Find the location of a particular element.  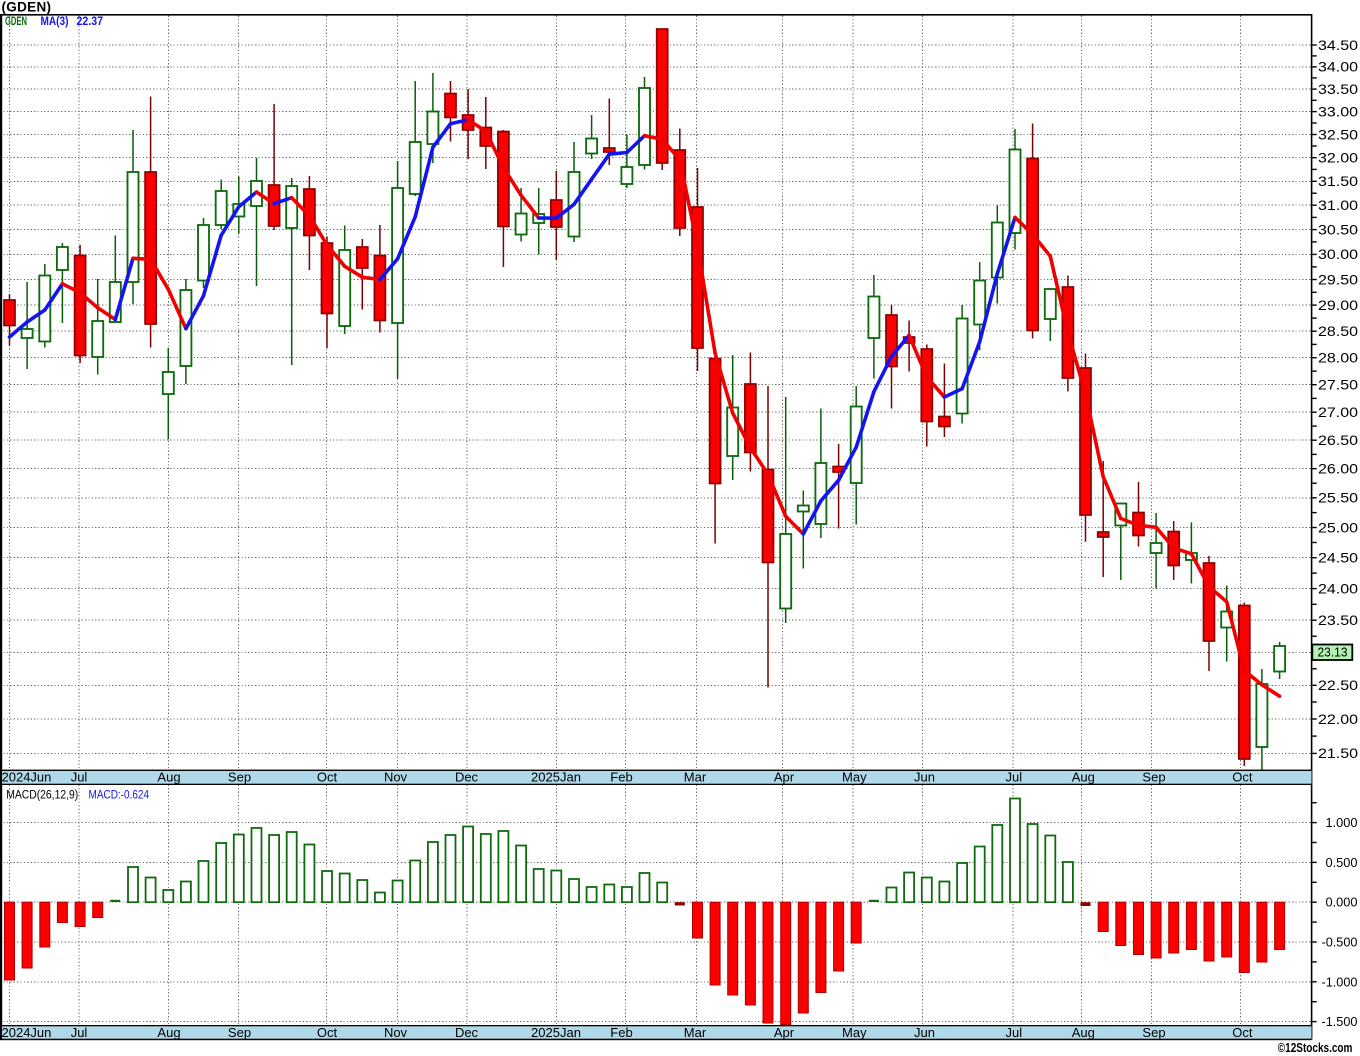

svg-text: 30.00 is located at coordinates (1338, 254).